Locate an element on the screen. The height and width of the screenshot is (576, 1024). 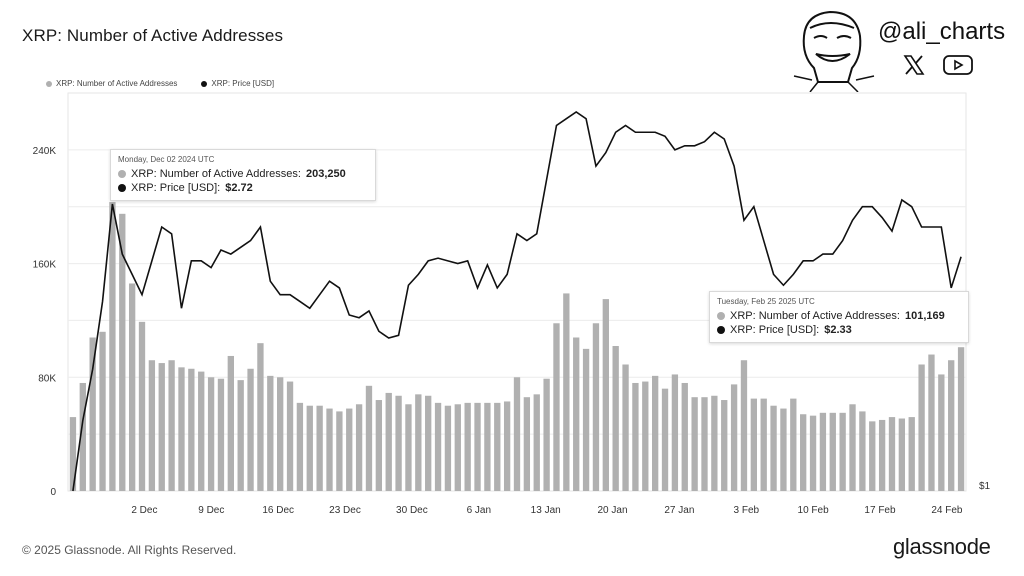
legend-item-active-addresses: XRP: Number of Active Addresses is located at coordinates (111, 83).